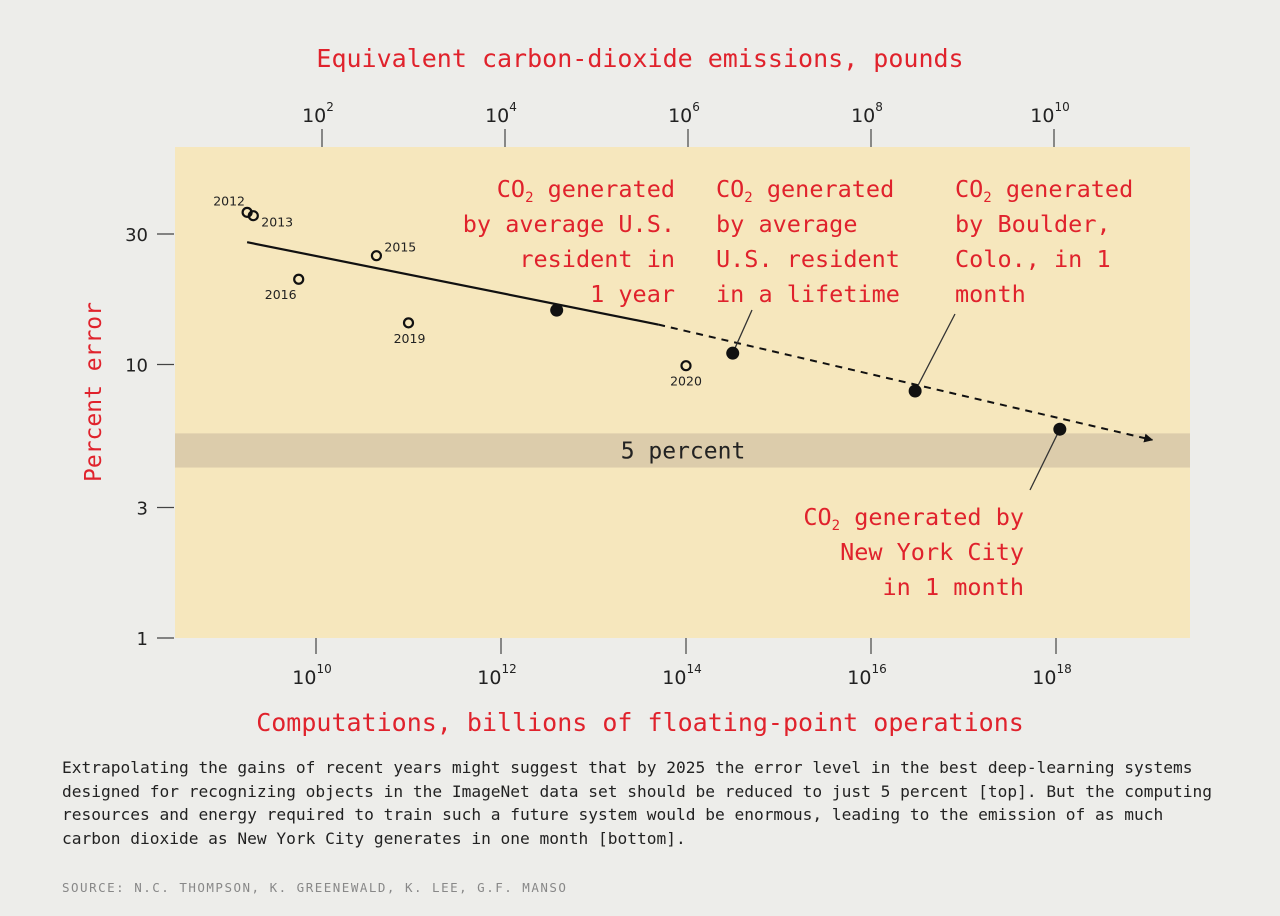 The height and width of the screenshot is (916, 1280). Describe the element at coordinates (681, 675) in the screenshot. I see `x-tick-label-14: 1014` at that location.